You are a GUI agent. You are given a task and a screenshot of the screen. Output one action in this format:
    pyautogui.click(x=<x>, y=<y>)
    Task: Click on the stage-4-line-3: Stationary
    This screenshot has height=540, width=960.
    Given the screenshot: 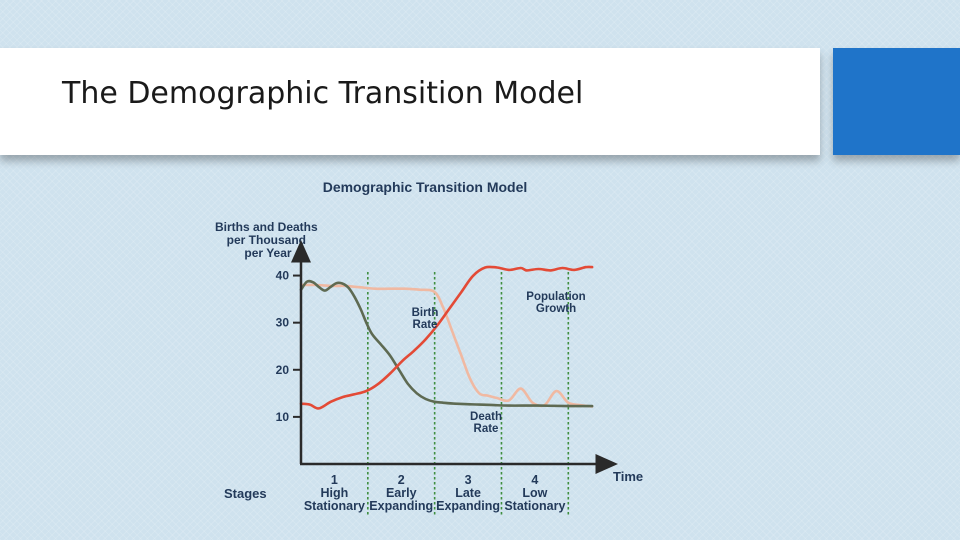 What is the action you would take?
    pyautogui.click(x=534, y=506)
    